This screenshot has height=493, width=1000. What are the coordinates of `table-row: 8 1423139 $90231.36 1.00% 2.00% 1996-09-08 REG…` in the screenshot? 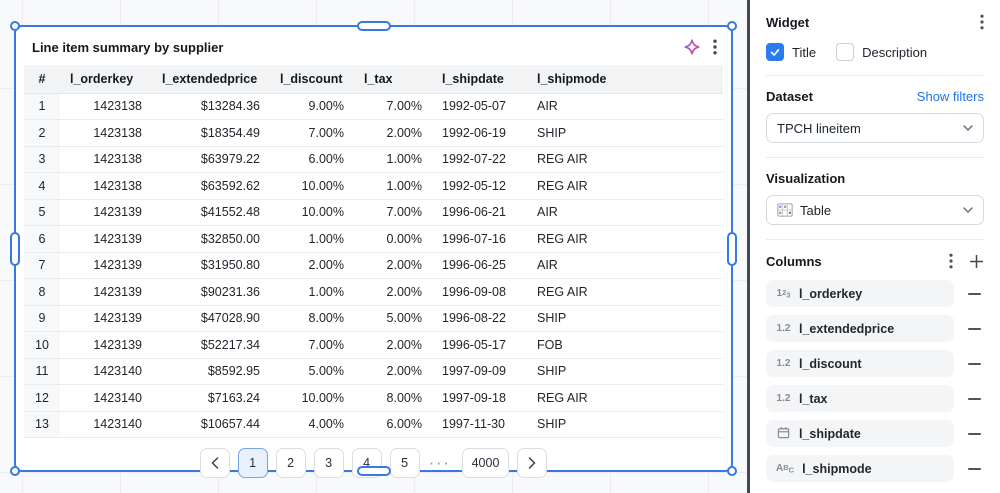 It's located at (373, 292).